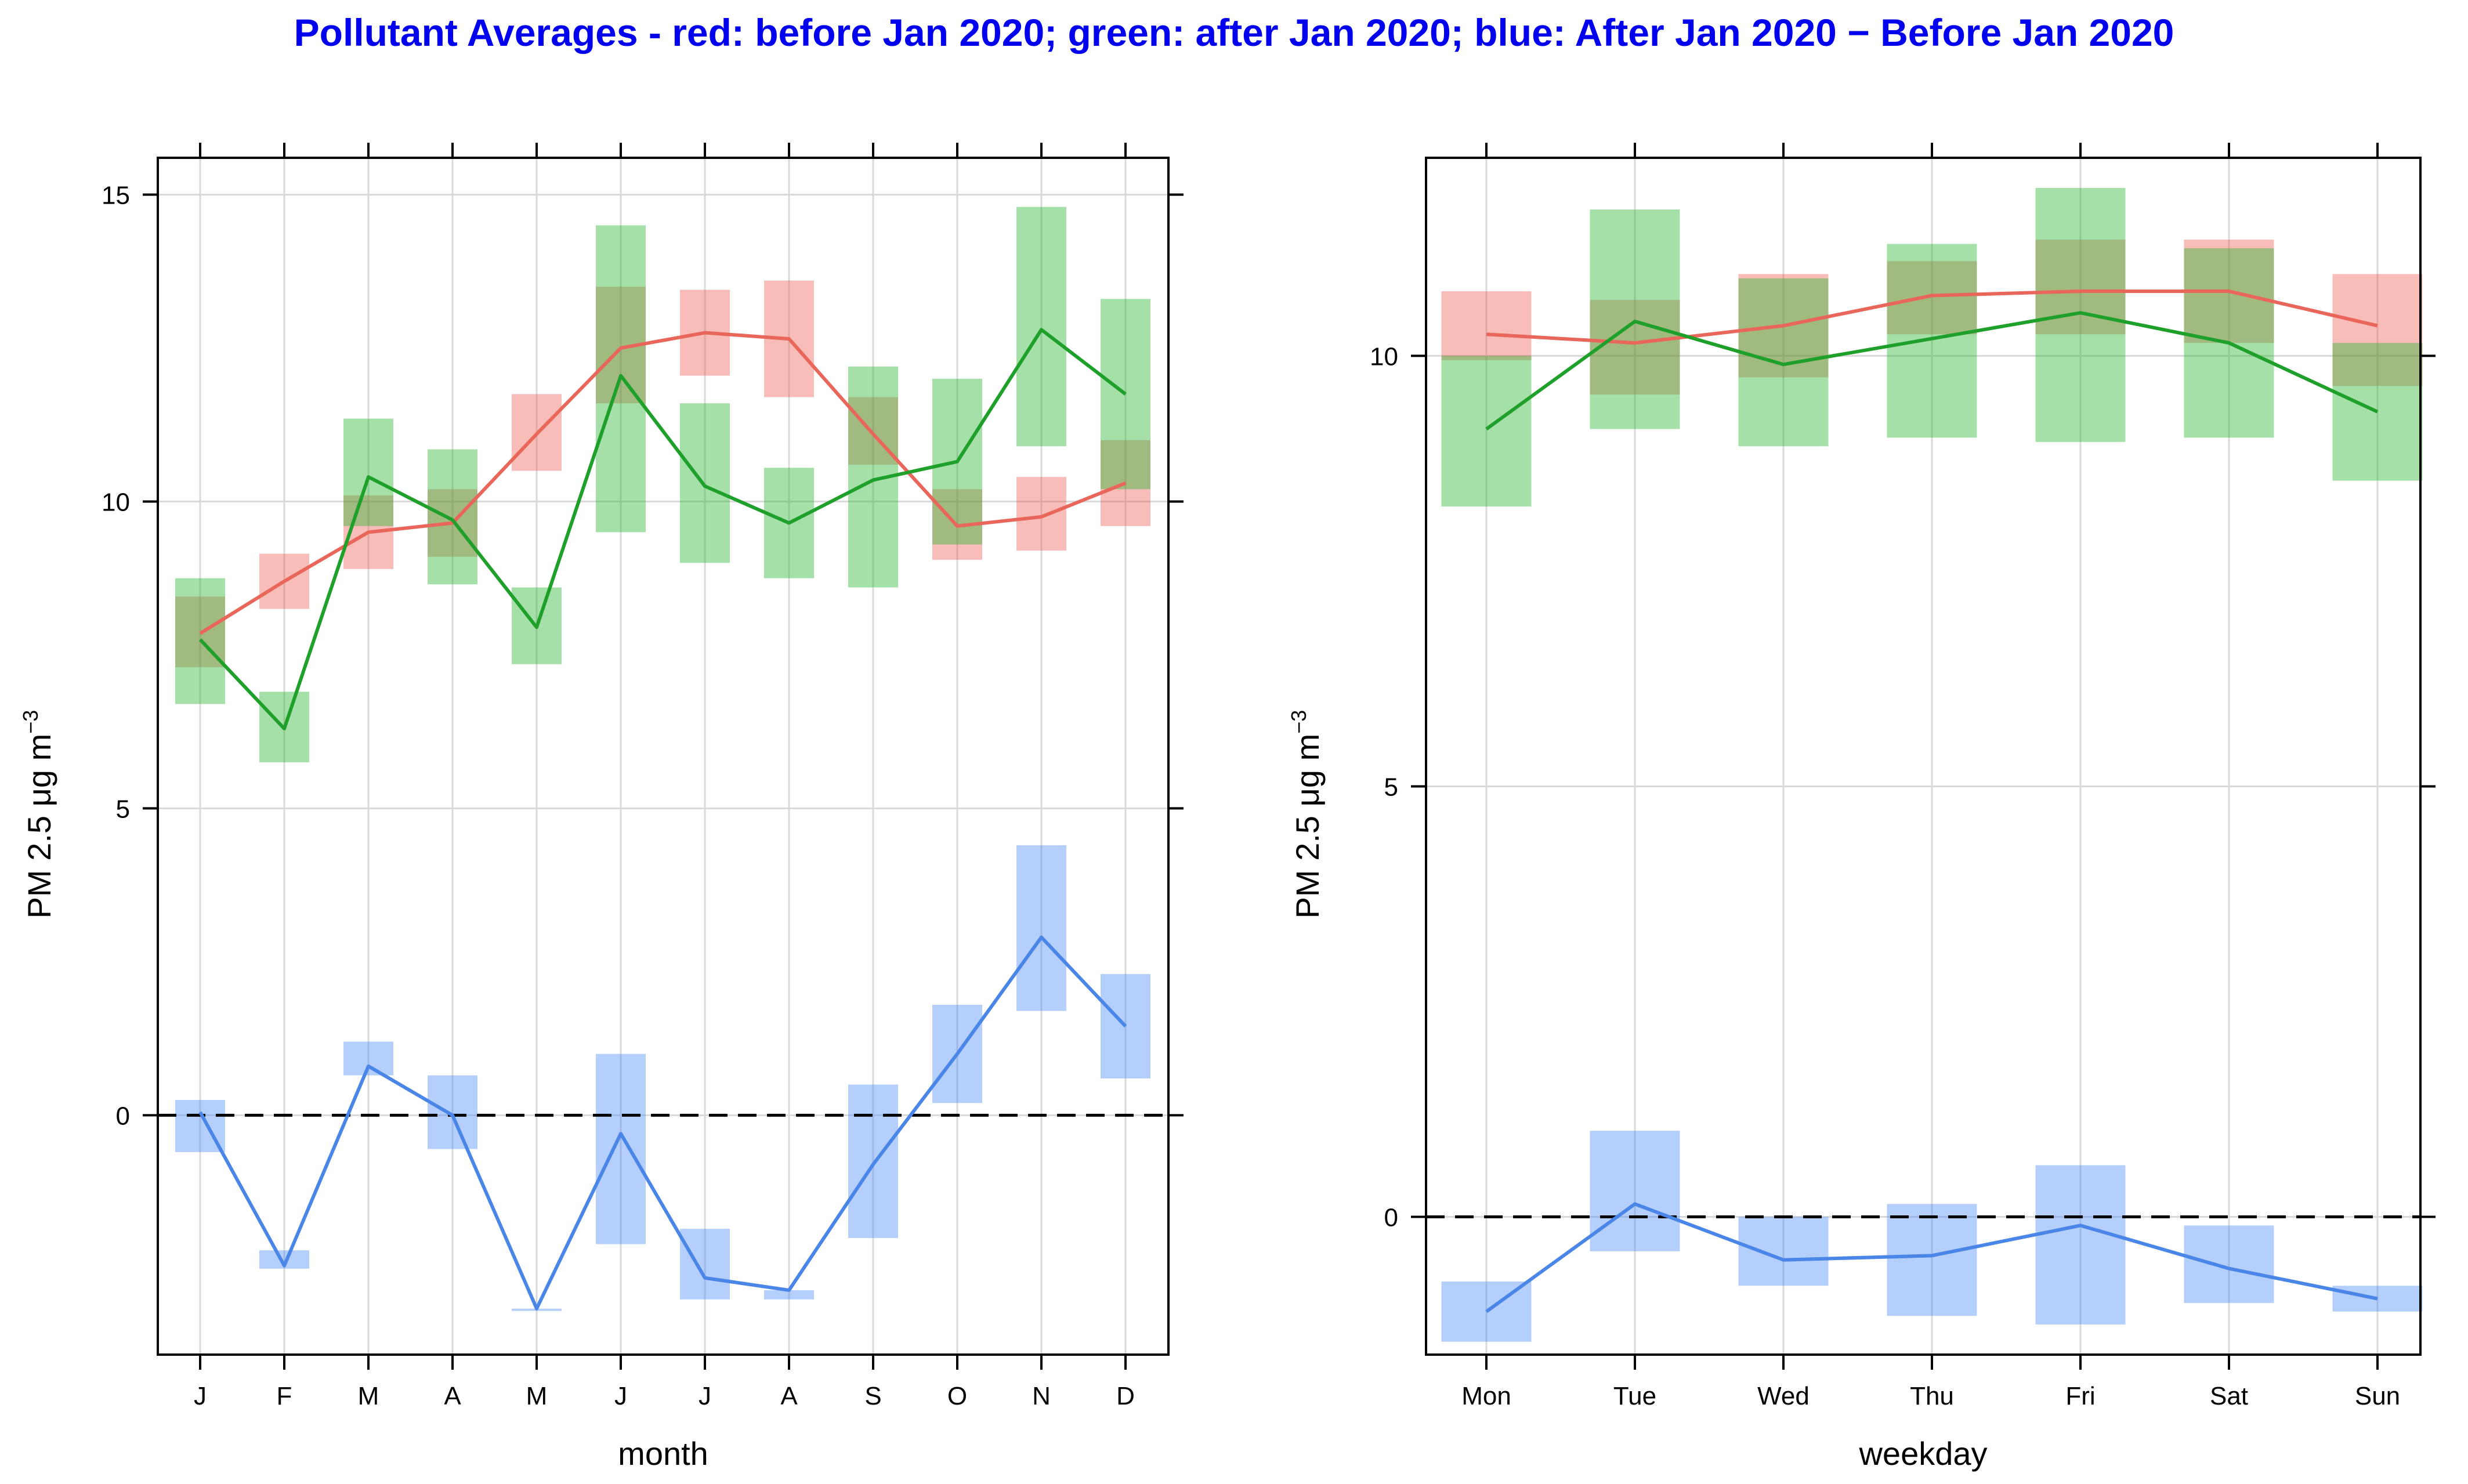 The height and width of the screenshot is (1484, 2468). Describe the element at coordinates (1041, 1396) in the screenshot. I see `x-tick-label: N` at that location.